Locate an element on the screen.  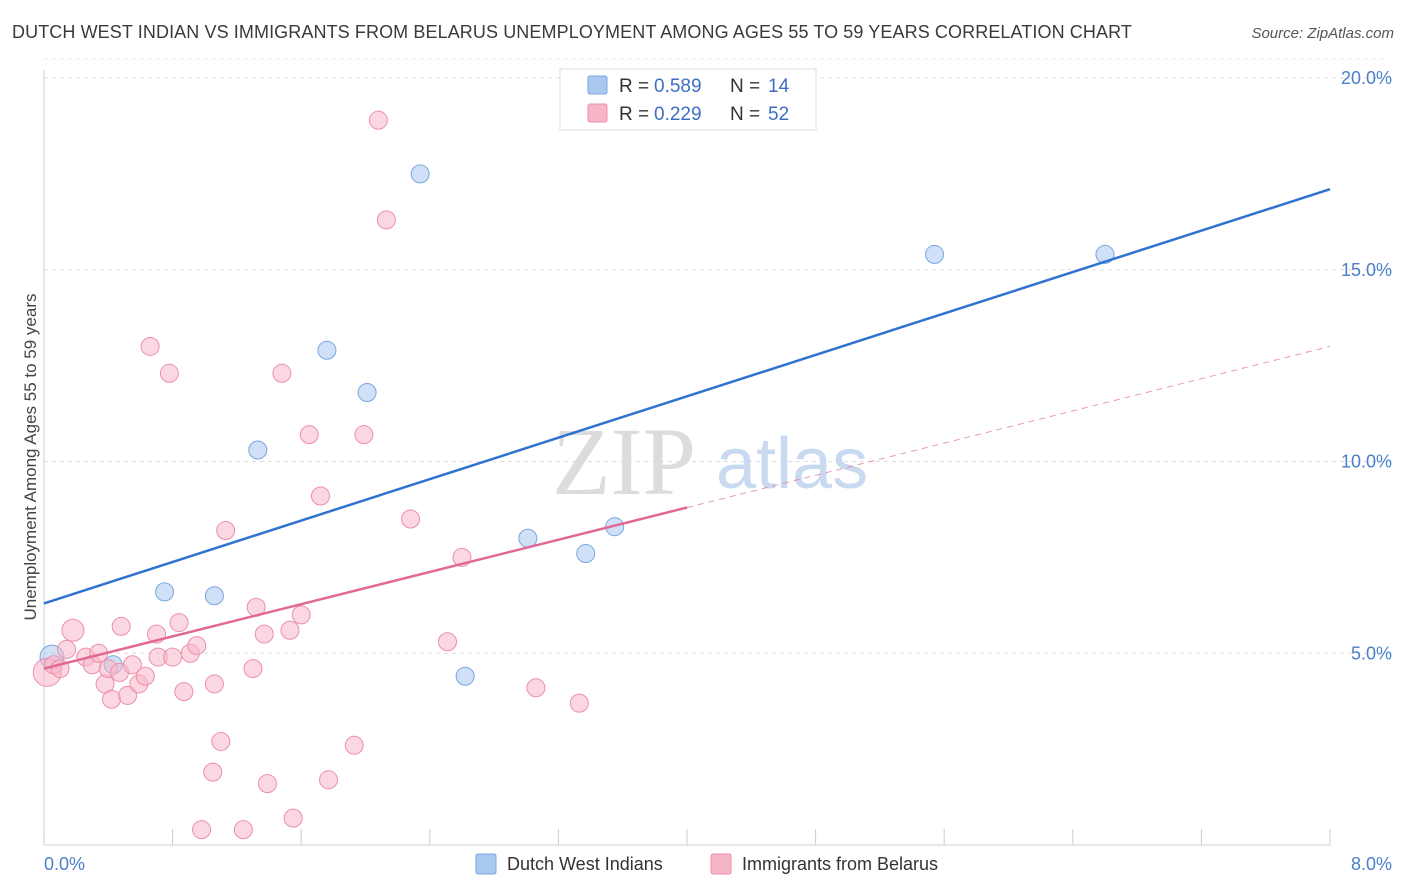
y-tick-label: 20.0% is located at coordinates (1366, 78).